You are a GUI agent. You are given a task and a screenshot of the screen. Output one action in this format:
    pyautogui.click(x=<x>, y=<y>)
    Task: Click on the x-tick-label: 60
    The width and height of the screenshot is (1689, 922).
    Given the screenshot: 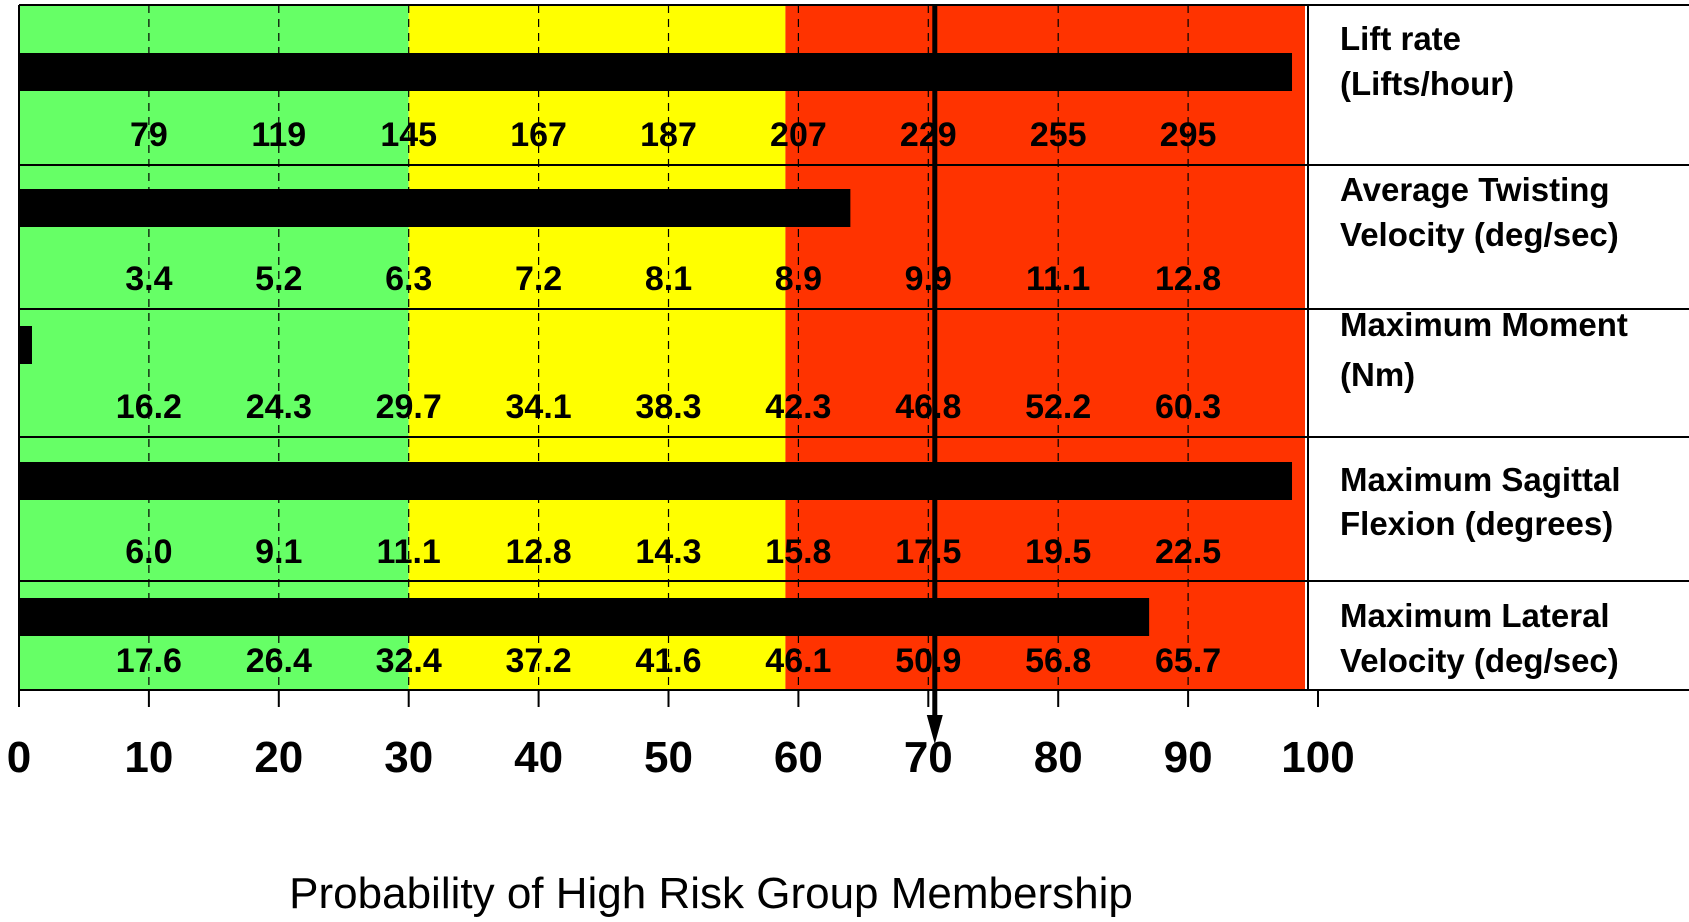 What is the action you would take?
    pyautogui.click(x=798, y=757)
    